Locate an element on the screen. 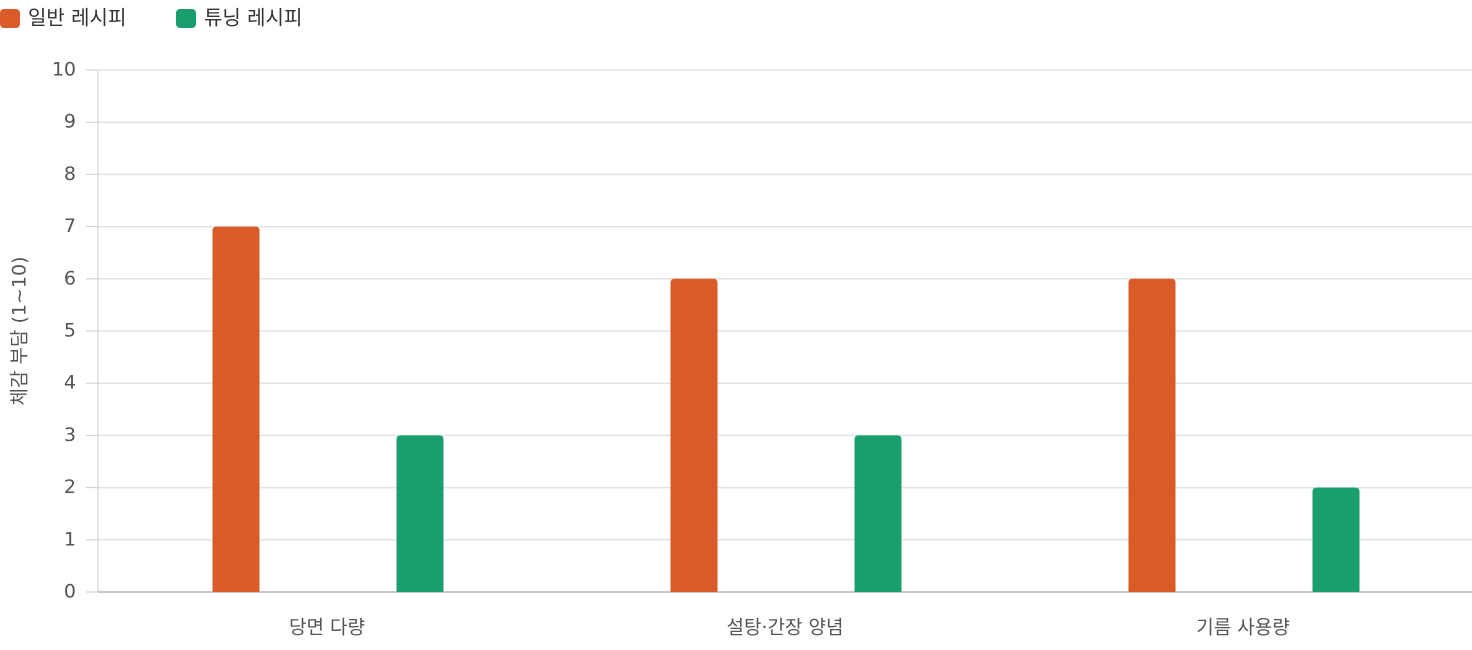 This screenshot has height=650, width=1472. y-tick-label: 6 is located at coordinates (70, 278).